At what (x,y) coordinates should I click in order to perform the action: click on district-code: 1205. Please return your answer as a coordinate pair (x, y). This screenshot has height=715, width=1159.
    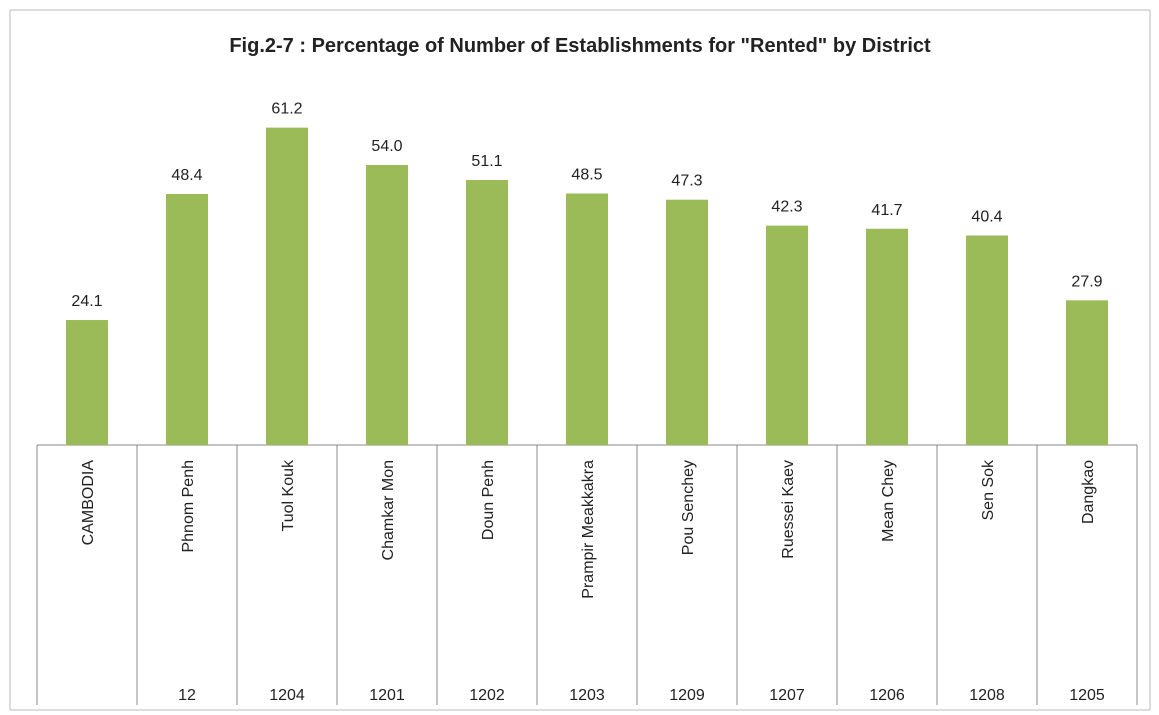
    Looking at the image, I should click on (1087, 695).